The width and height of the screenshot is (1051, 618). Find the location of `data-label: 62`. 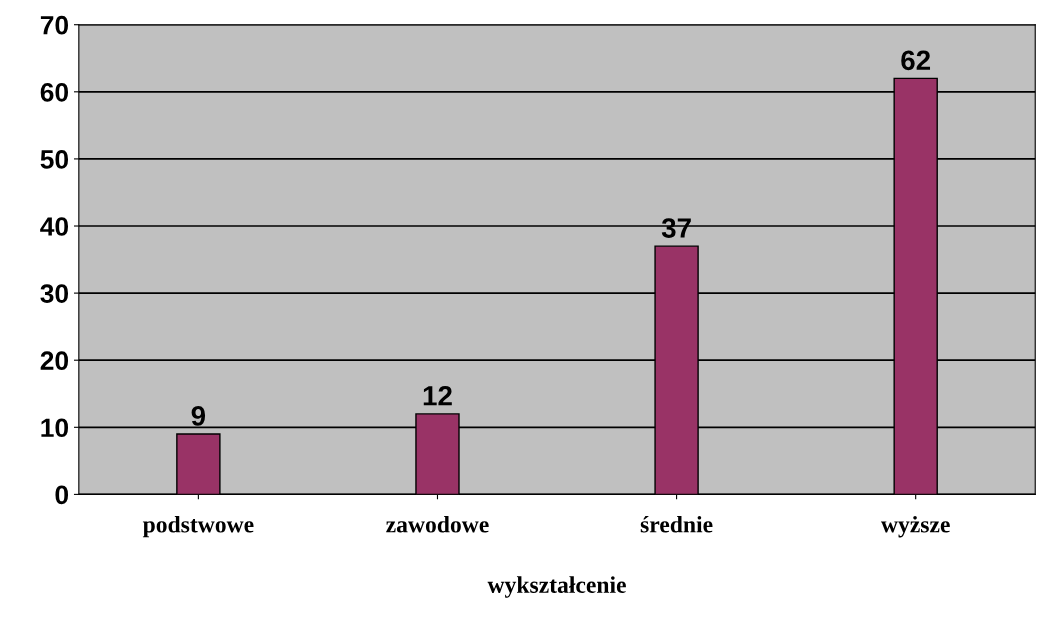

data-label: 62 is located at coordinates (916, 60).